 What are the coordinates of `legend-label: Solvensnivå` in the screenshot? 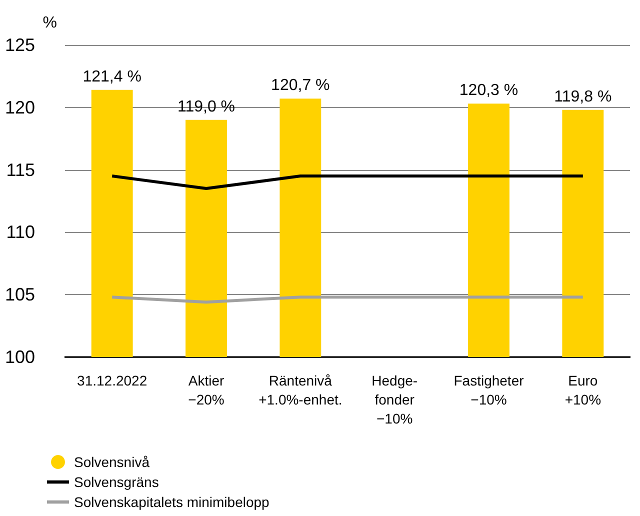 It's located at (112, 462).